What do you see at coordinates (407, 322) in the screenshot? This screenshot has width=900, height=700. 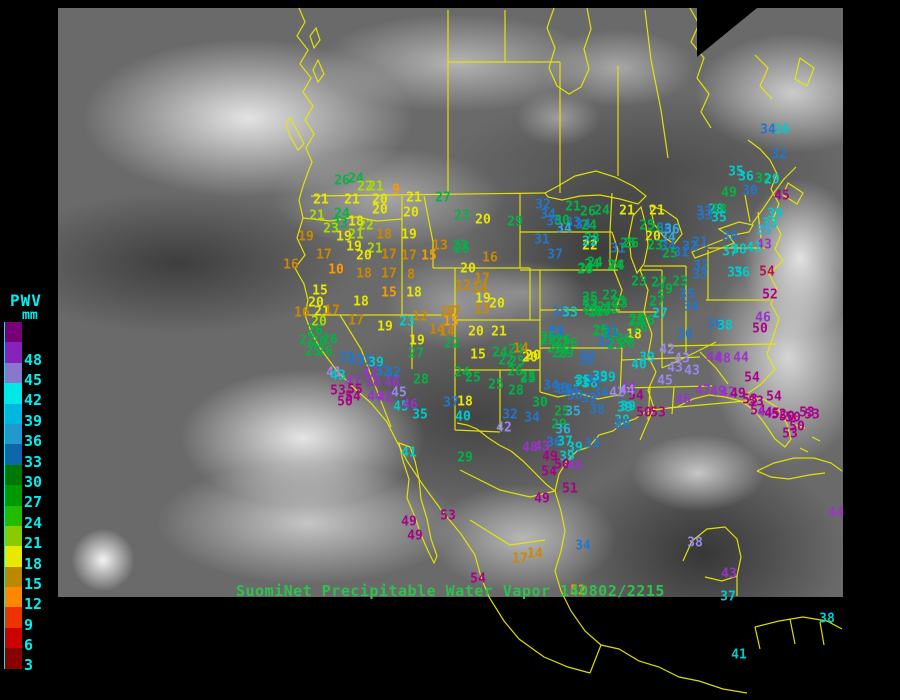 I see `station-value: 23` at bounding box center [407, 322].